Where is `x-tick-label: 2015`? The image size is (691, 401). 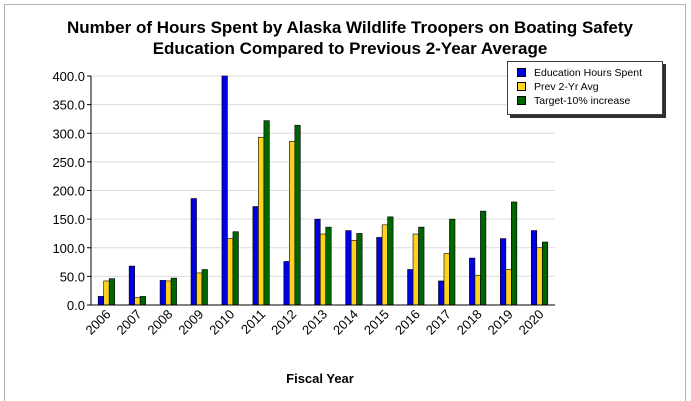
x-tick-label: 2015 is located at coordinates (376, 322).